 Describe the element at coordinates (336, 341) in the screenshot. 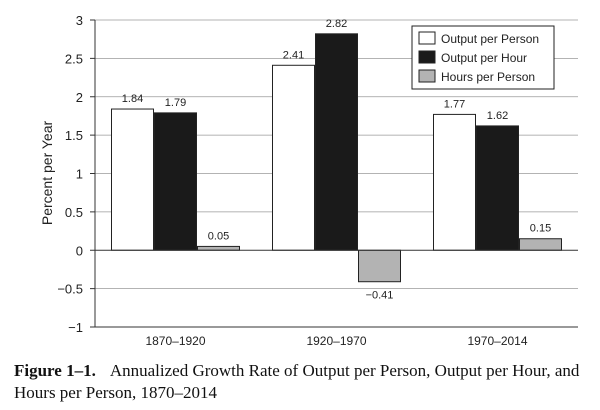

I see `x-category-label: 1920–1970` at that location.